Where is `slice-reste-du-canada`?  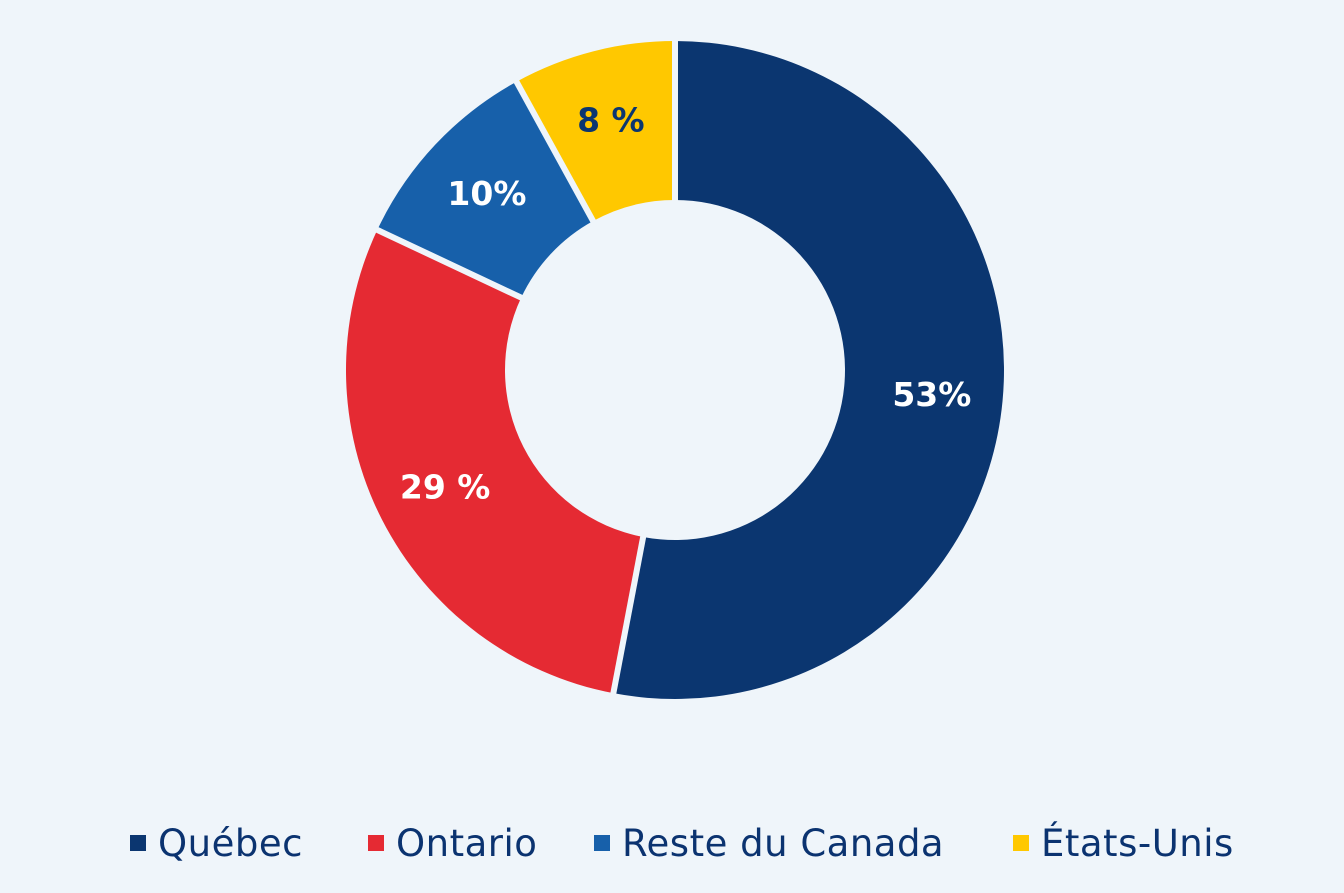 slice-reste-du-canada is located at coordinates (485, 189).